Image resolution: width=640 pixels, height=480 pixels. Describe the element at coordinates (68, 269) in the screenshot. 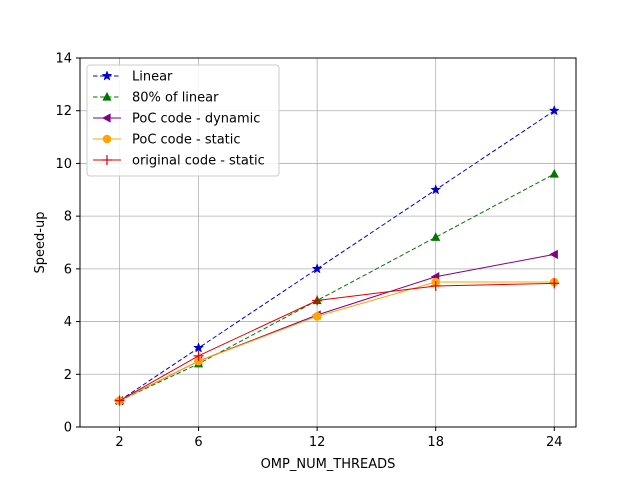

I see `y-tick-label: 6` at that location.